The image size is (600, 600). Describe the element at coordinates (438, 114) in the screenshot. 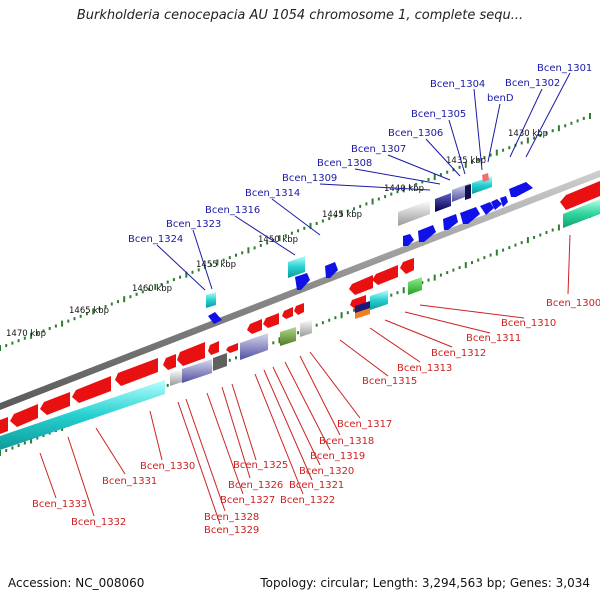

I see `gene-label: Bcen_1305` at that location.